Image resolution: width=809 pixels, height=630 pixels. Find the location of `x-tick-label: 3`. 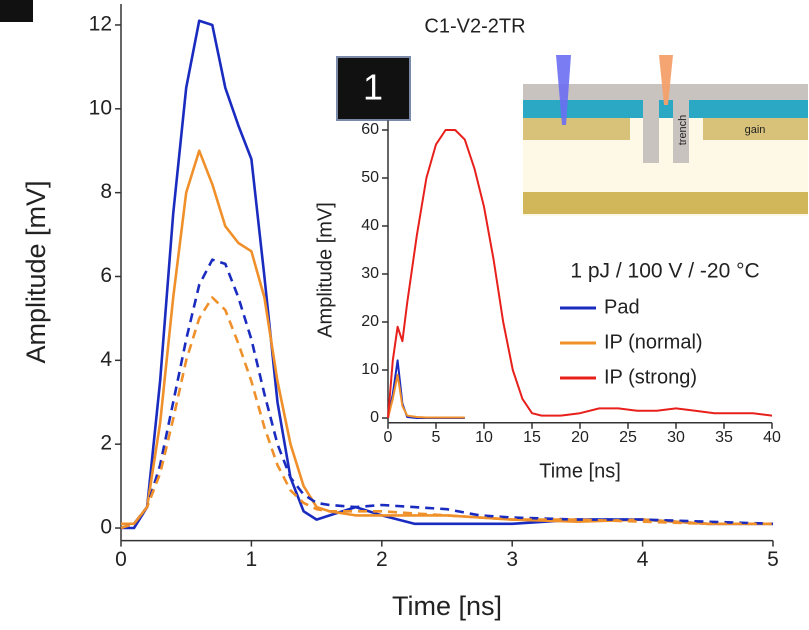

x-tick-label: 3 is located at coordinates (512, 559).